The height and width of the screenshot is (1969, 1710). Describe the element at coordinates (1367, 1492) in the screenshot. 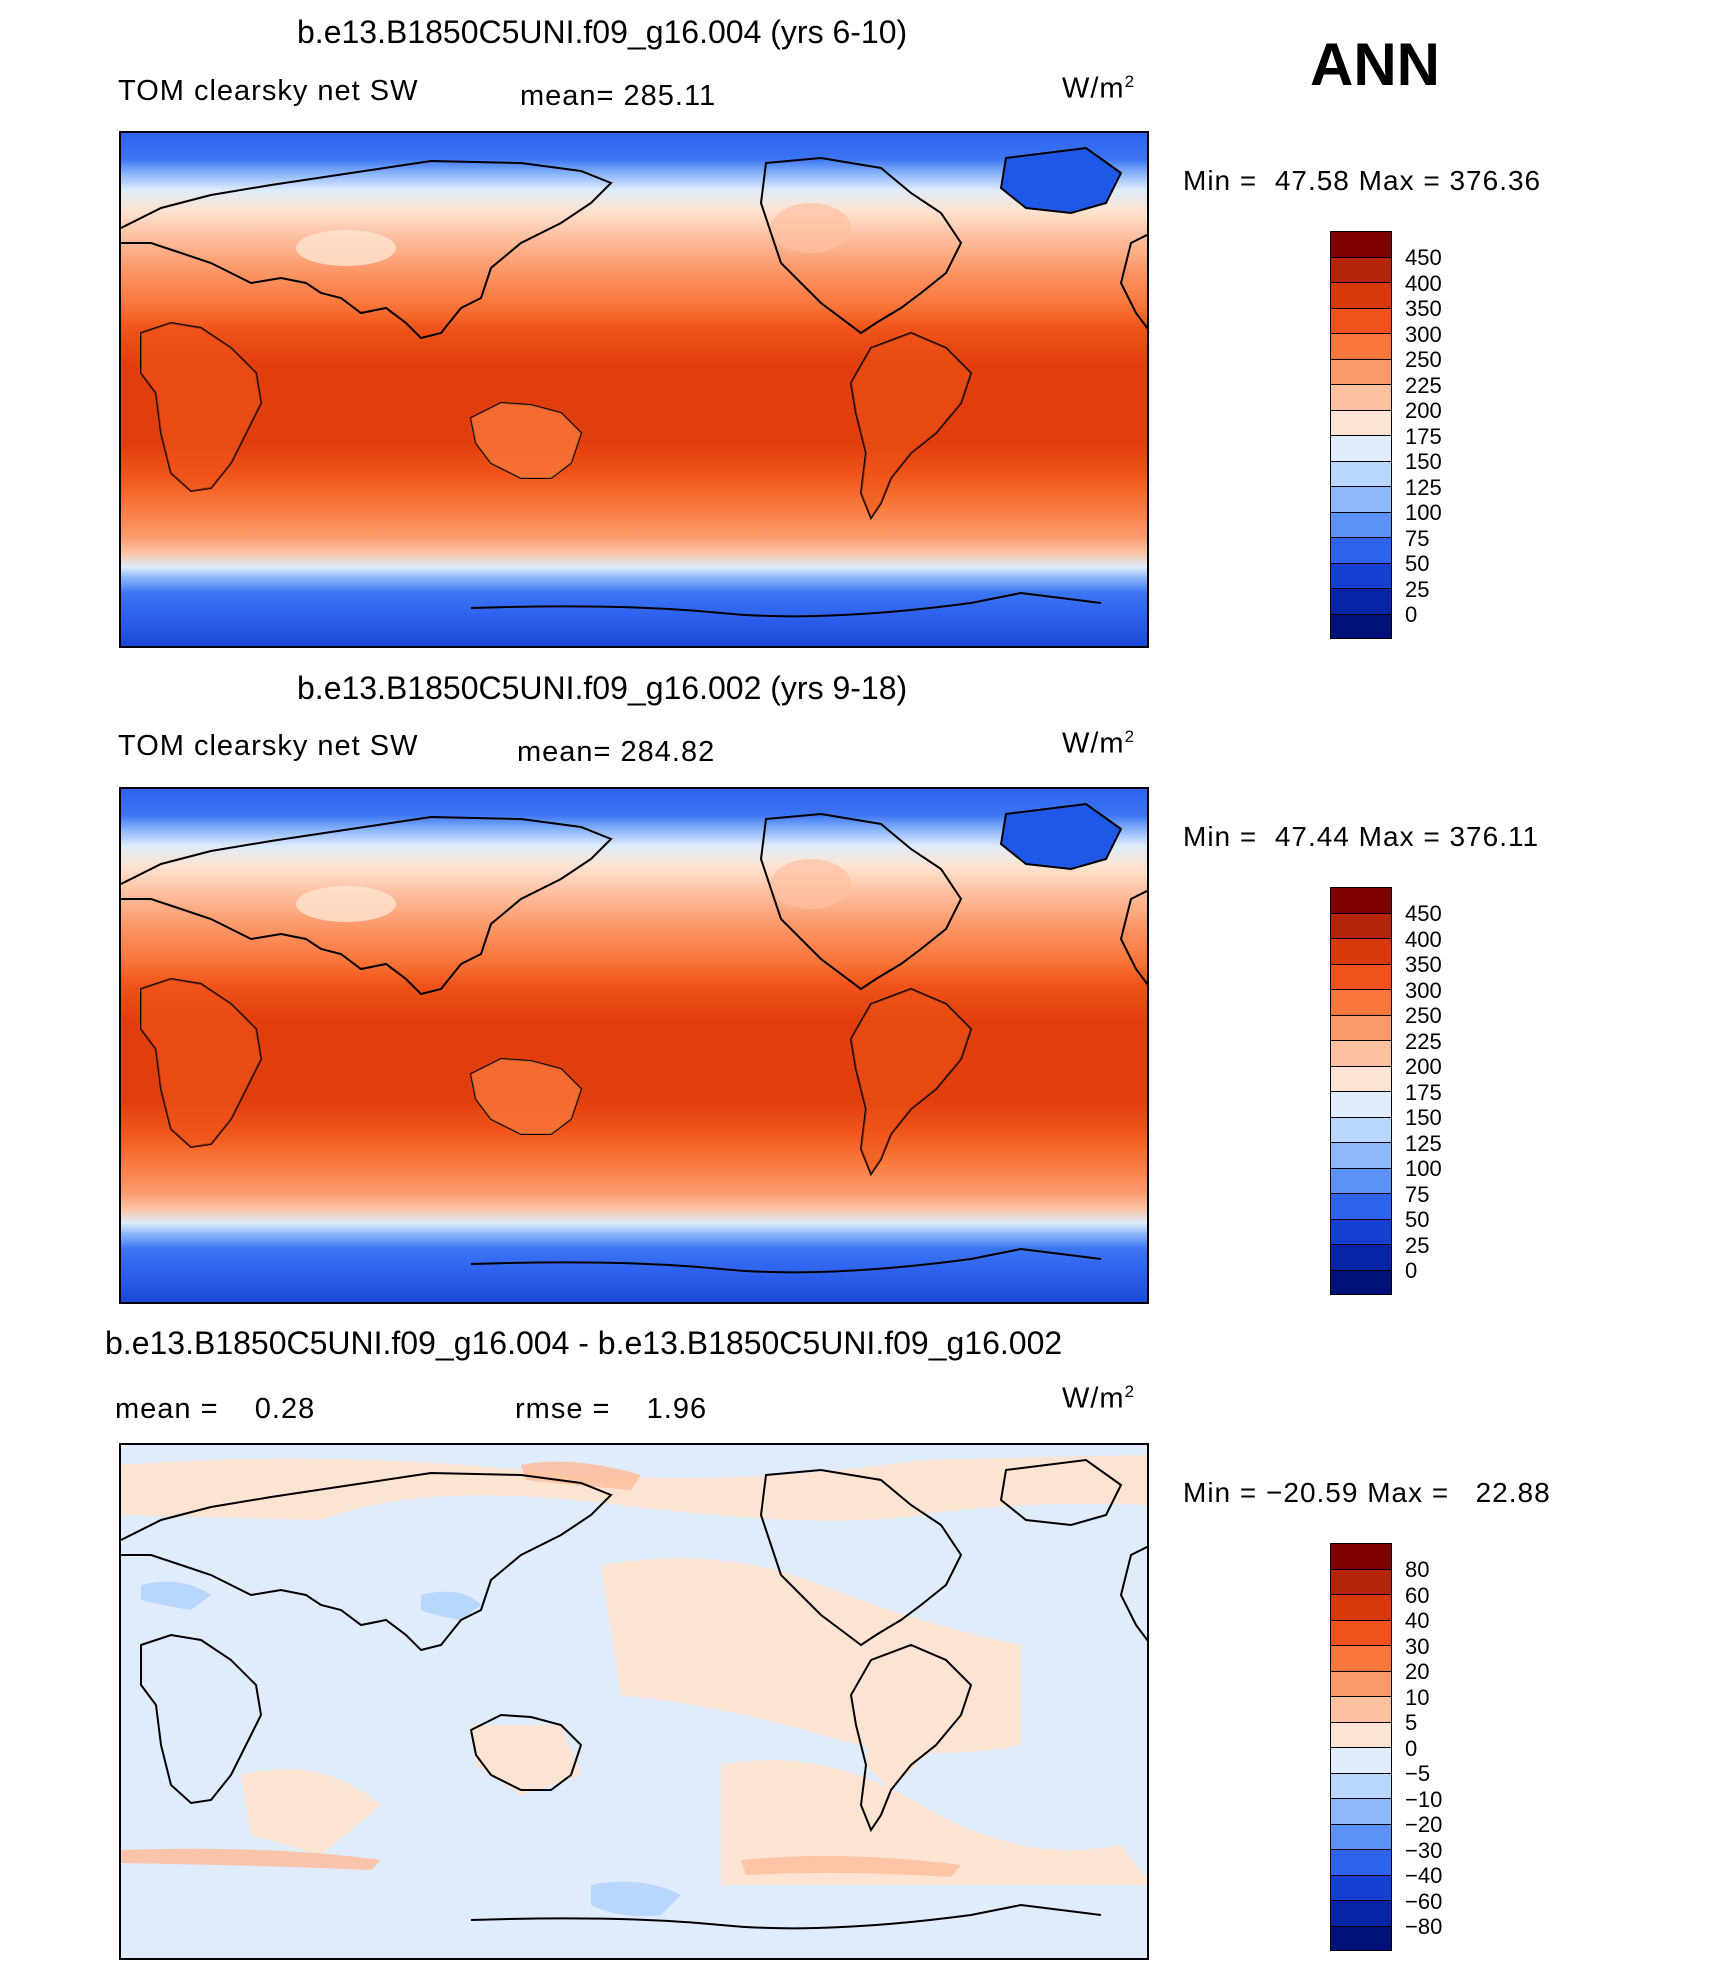

I see `panel3-minmax: Min = −20.59 Max = 22.88` at that location.